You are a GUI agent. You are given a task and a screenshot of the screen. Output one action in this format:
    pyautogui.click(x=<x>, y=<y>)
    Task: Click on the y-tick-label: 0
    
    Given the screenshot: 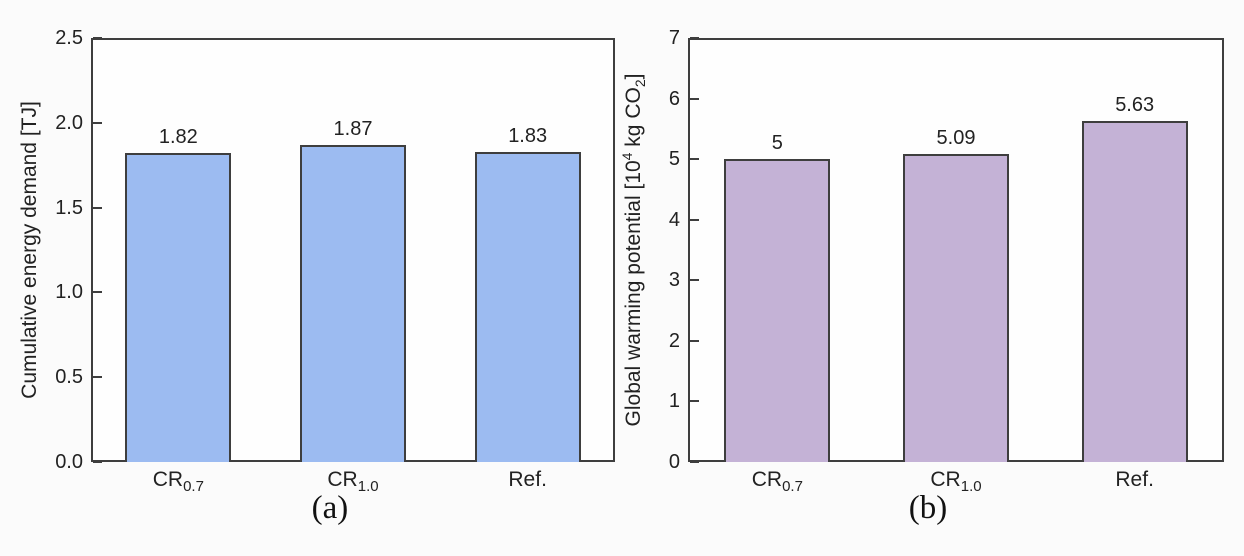 What is the action you would take?
    pyautogui.click(x=674, y=462)
    